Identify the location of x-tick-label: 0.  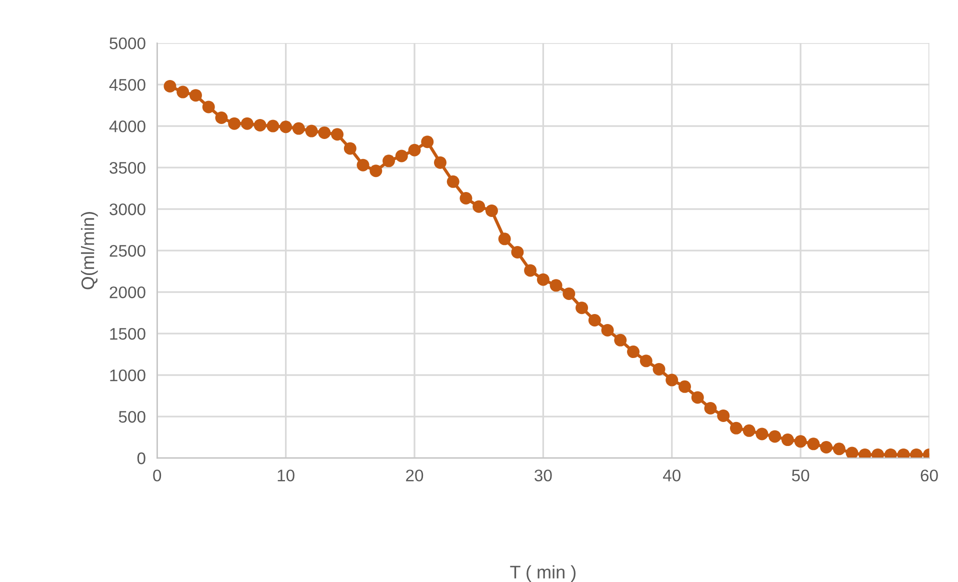
(157, 476).